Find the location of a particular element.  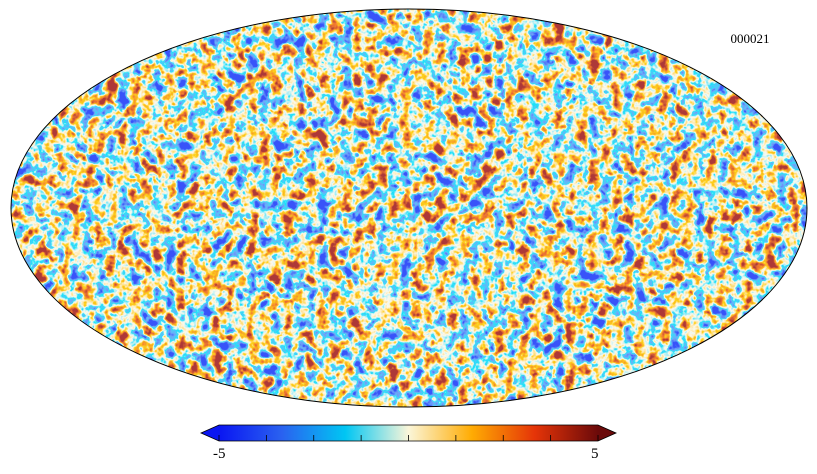

colorbar-max-label: 5 is located at coordinates (595, 454).